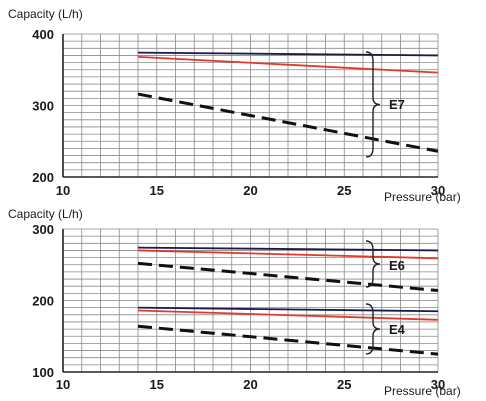 The width and height of the screenshot is (486, 401). I want to click on series-group-e4: E4, so click(288, 329).